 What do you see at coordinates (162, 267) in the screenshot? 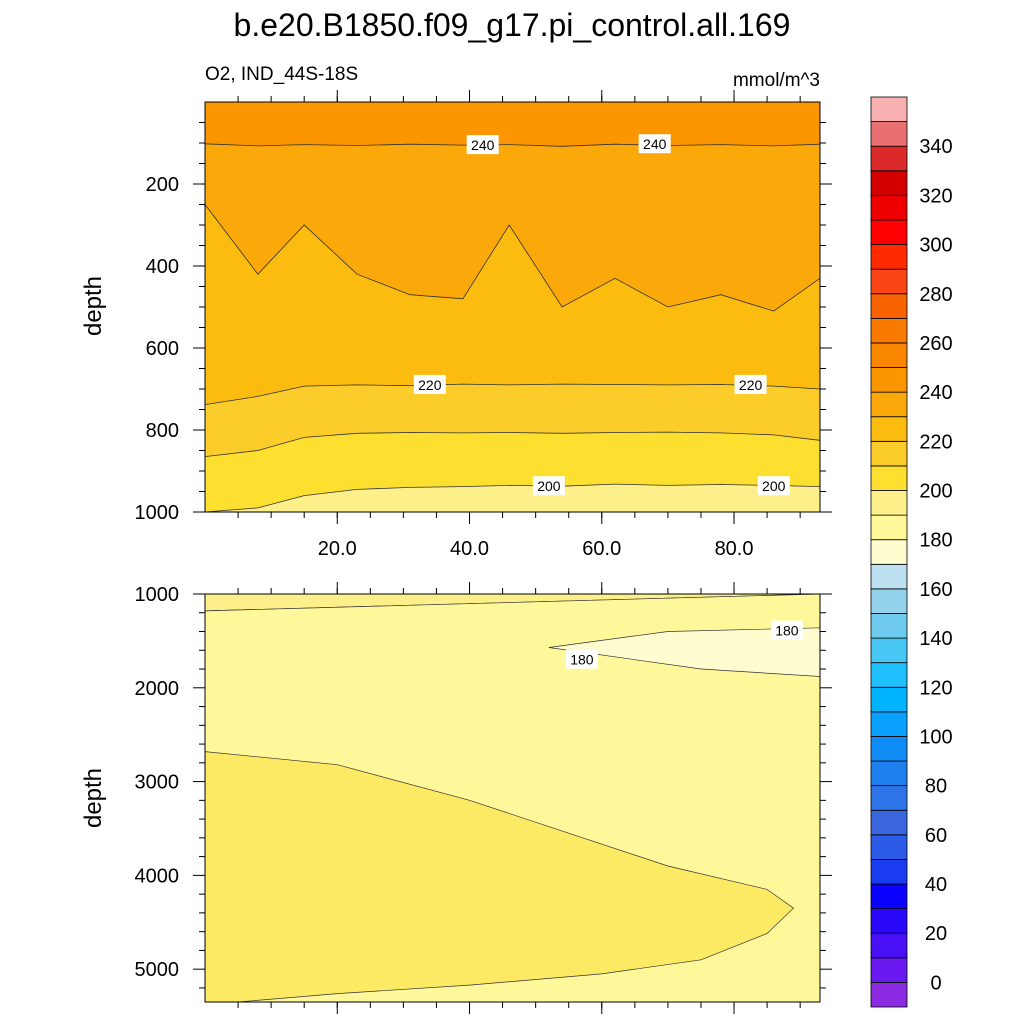
I see `y-tick-label: 400` at bounding box center [162, 267].